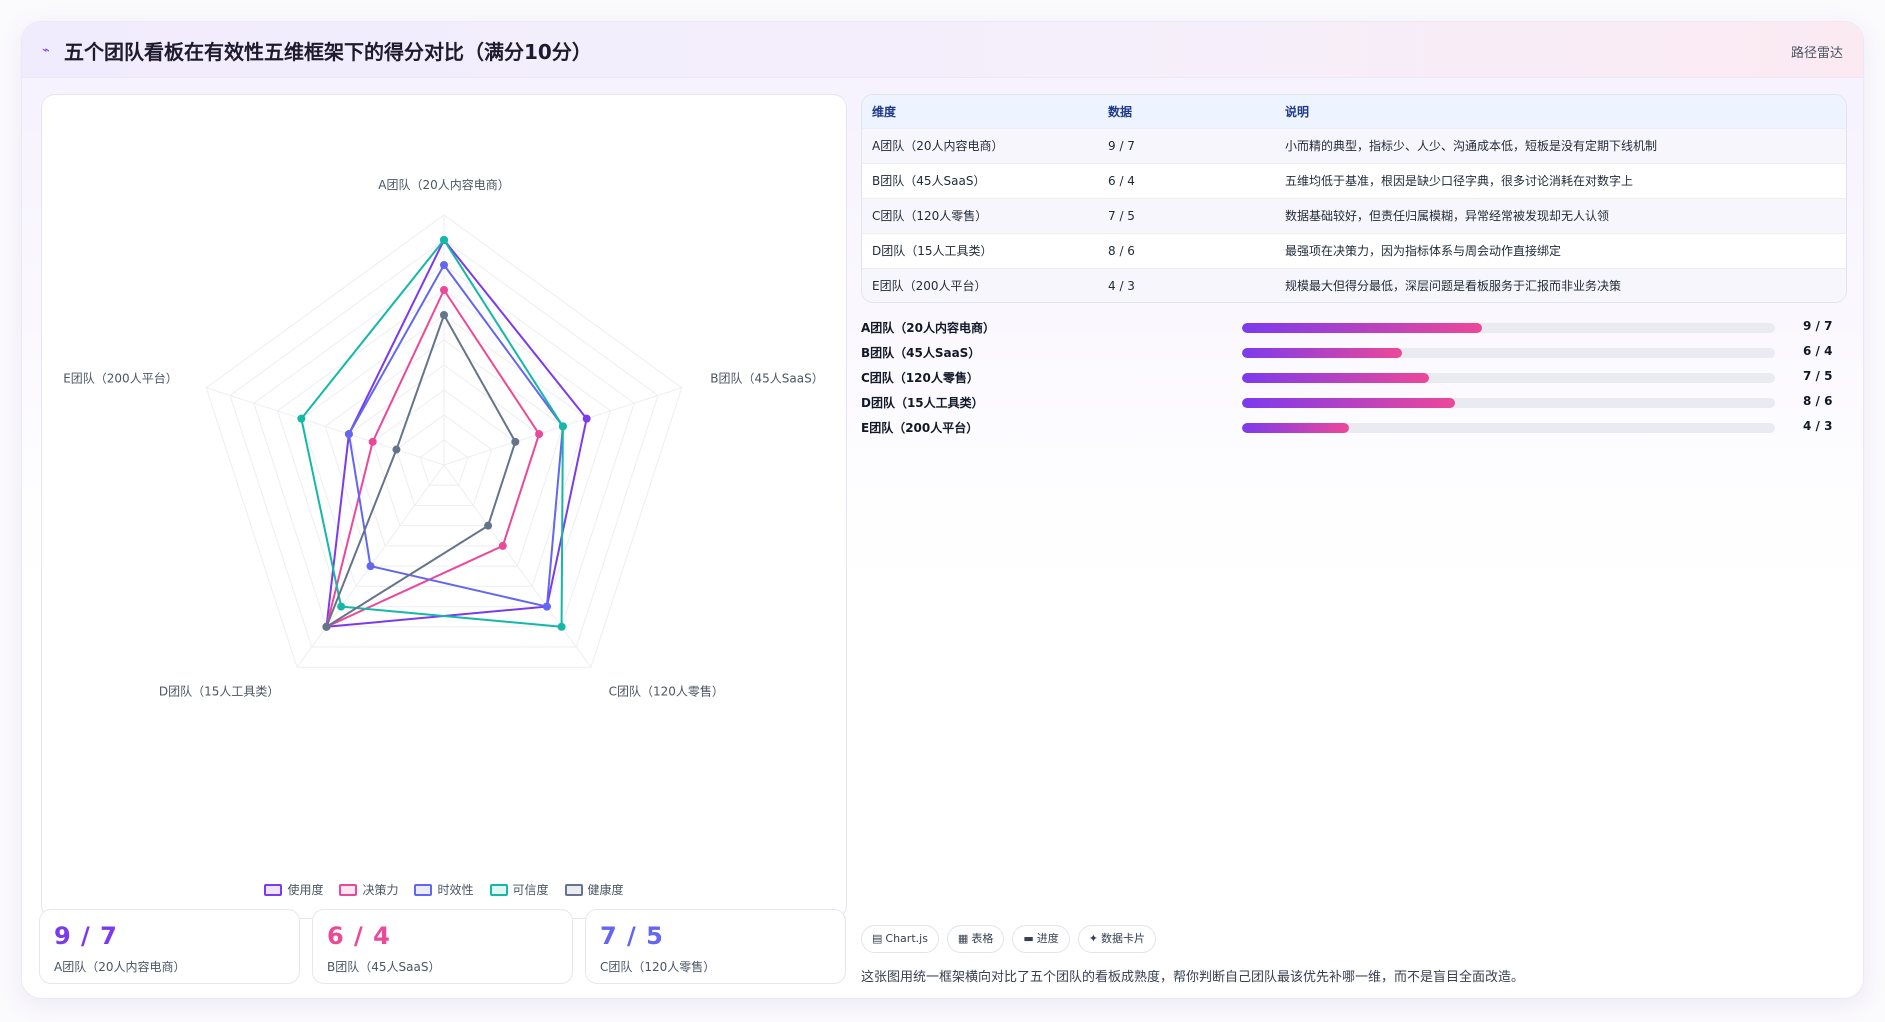  What do you see at coordinates (1447, 216) in the screenshot?
I see `table-cell: 数据基础较好，但责任归属模糊，异常经常被发现却无人认领` at bounding box center [1447, 216].